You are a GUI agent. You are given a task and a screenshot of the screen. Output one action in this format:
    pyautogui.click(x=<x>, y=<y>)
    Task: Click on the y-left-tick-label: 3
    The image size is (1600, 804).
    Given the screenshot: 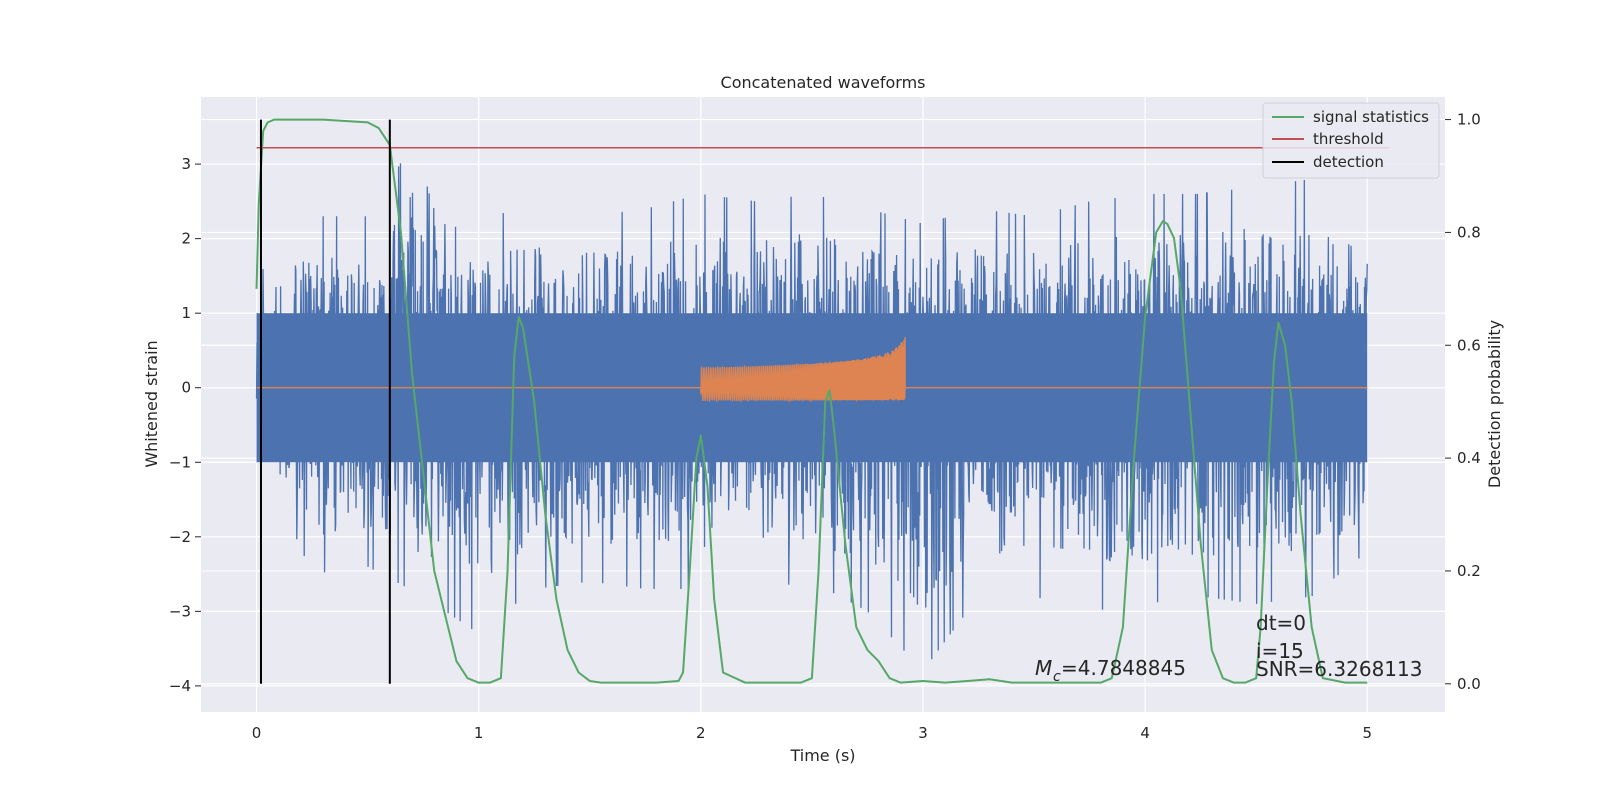 What is the action you would take?
    pyautogui.click(x=186, y=164)
    